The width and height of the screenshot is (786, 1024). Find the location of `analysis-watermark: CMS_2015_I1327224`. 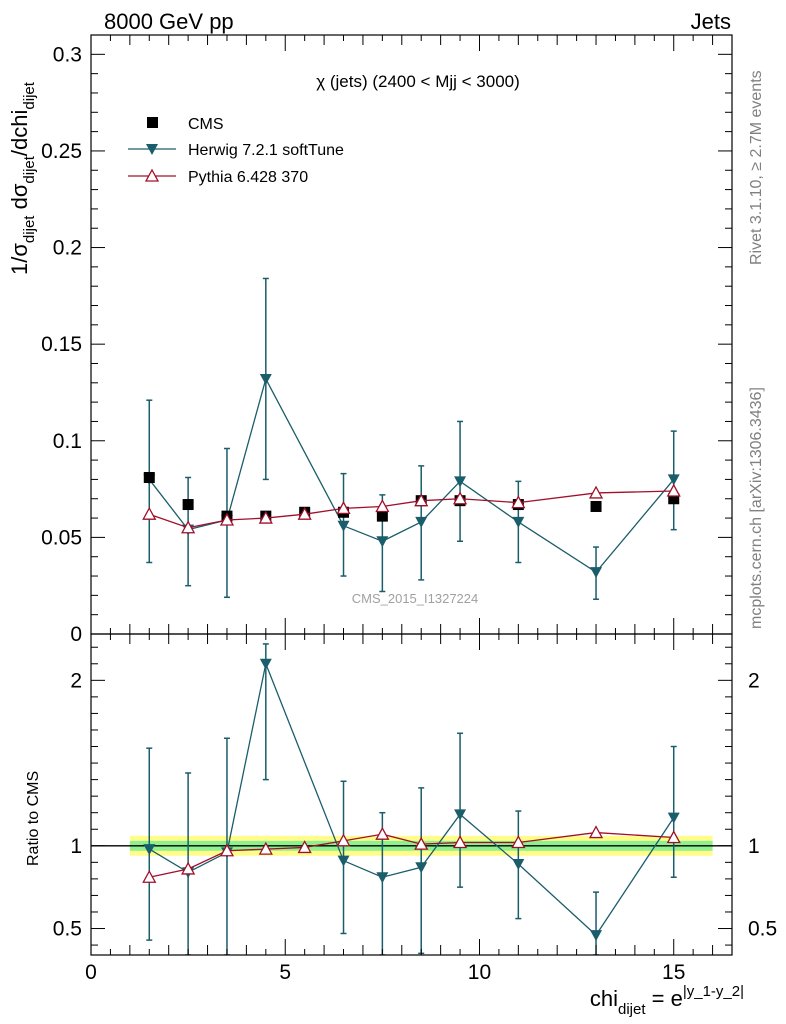

analysis-watermark: CMS_2015_I1327224 is located at coordinates (415, 598).